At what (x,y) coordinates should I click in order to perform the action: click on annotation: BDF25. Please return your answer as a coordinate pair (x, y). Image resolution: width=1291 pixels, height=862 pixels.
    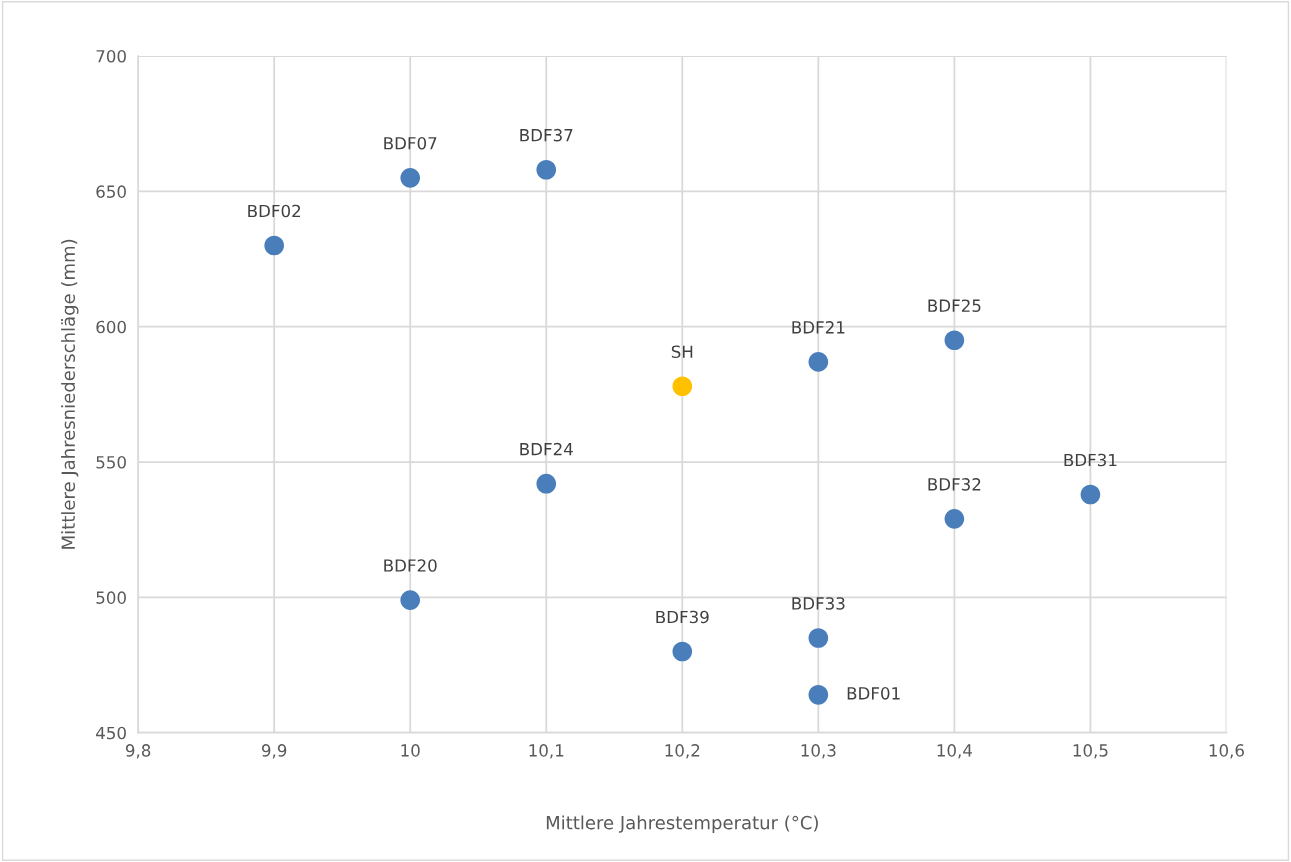
    Looking at the image, I should click on (954, 305).